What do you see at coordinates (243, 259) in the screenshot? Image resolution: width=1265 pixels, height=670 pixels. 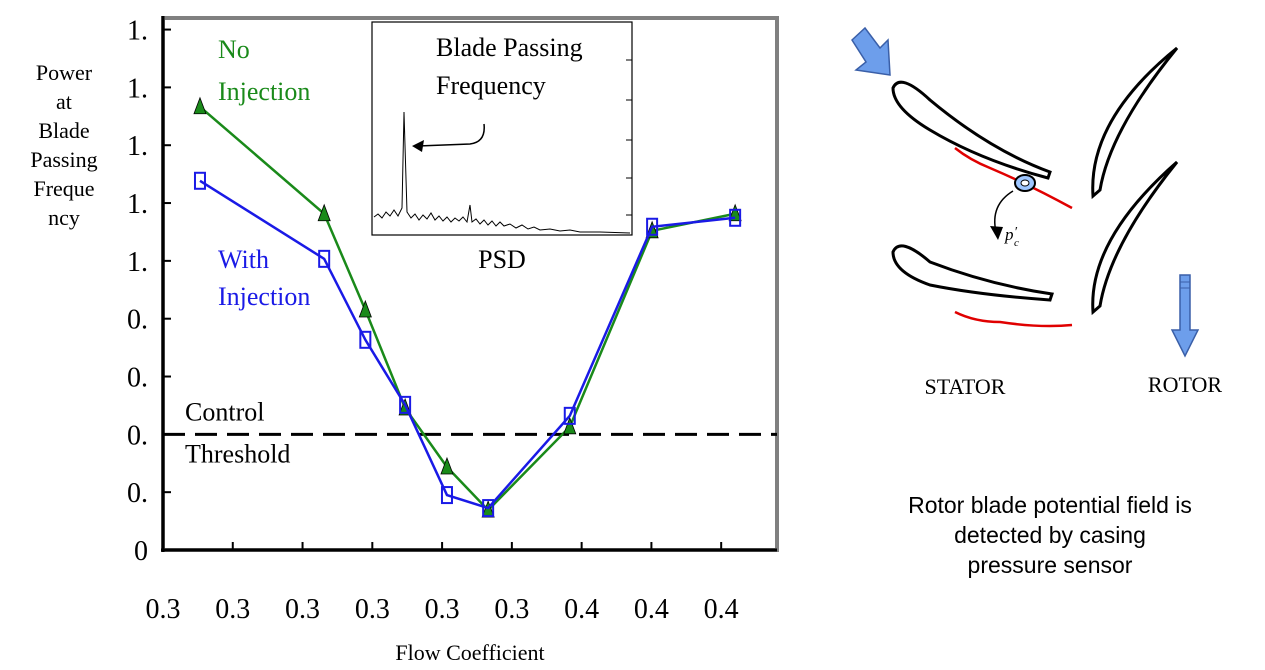 I see `legend-label: With` at bounding box center [243, 259].